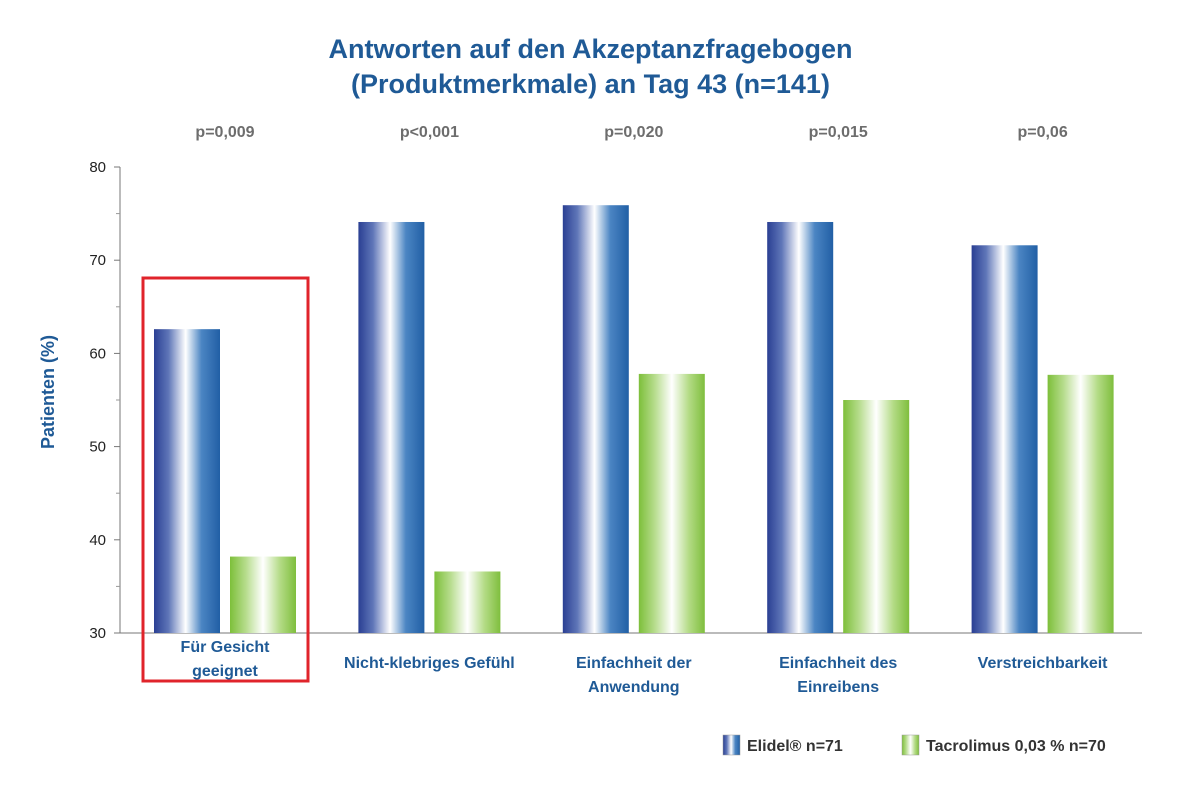  I want to click on p-value-label: p=0,06, so click(1042, 132).